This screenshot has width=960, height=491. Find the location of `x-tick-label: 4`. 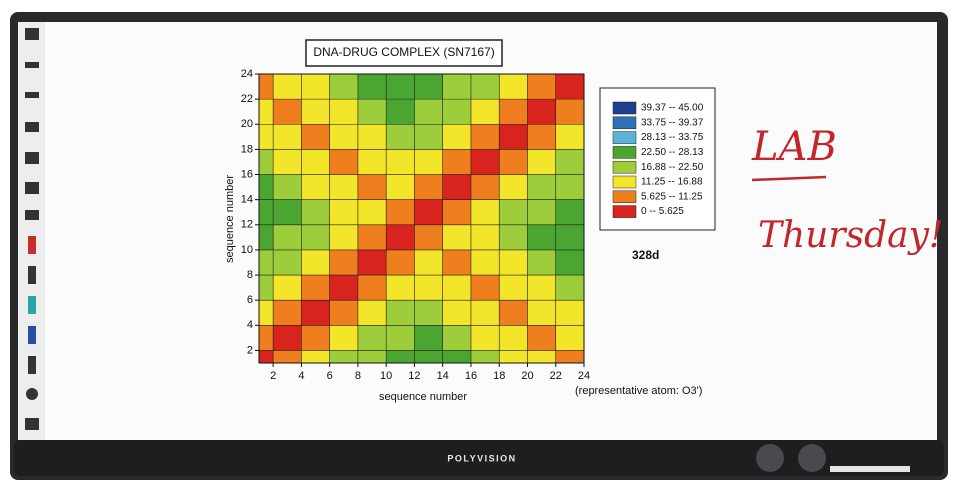

x-tick-label: 4 is located at coordinates (301, 376).